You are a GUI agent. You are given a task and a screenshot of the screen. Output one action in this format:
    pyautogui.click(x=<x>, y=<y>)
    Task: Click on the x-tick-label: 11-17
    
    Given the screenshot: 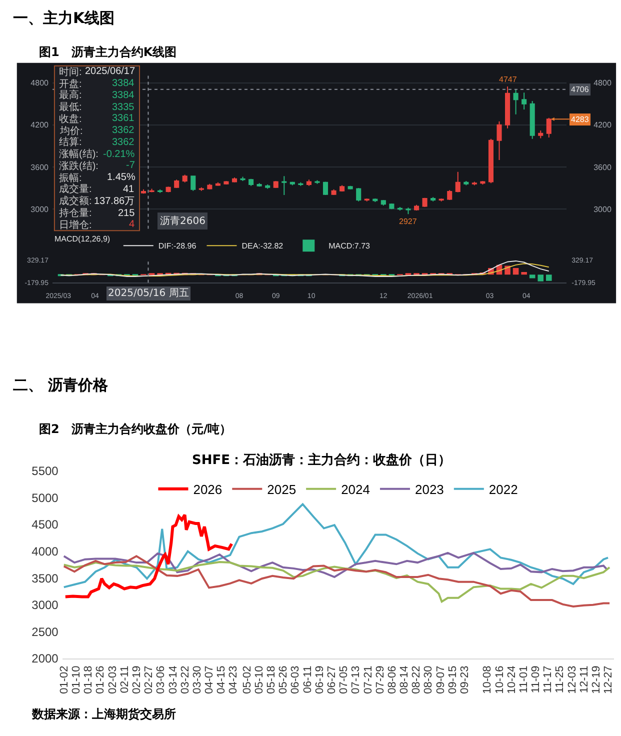 What is the action you would take?
    pyautogui.click(x=548, y=680)
    